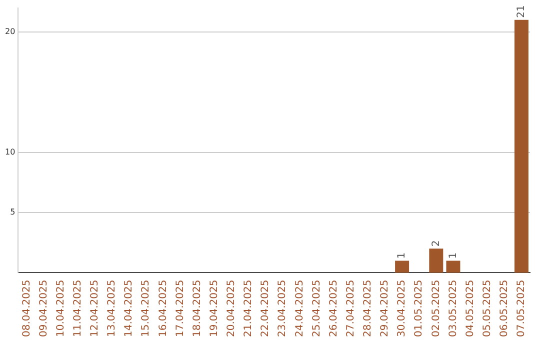  Describe the element at coordinates (504, 309) in the screenshot. I see `x-tick-label: 06.05.2025` at that location.